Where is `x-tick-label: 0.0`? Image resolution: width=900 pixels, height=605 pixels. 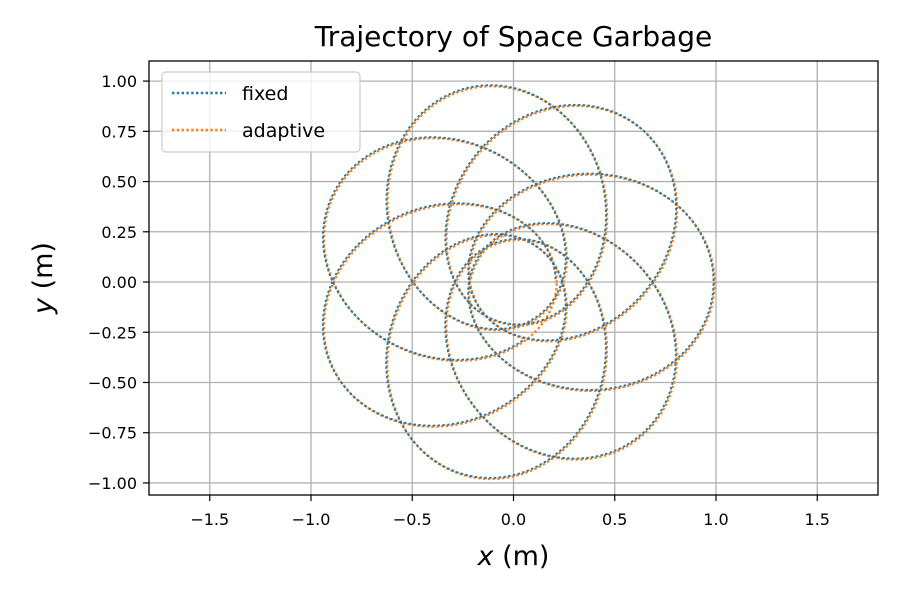 x-tick-label: 0.0 is located at coordinates (513, 519).